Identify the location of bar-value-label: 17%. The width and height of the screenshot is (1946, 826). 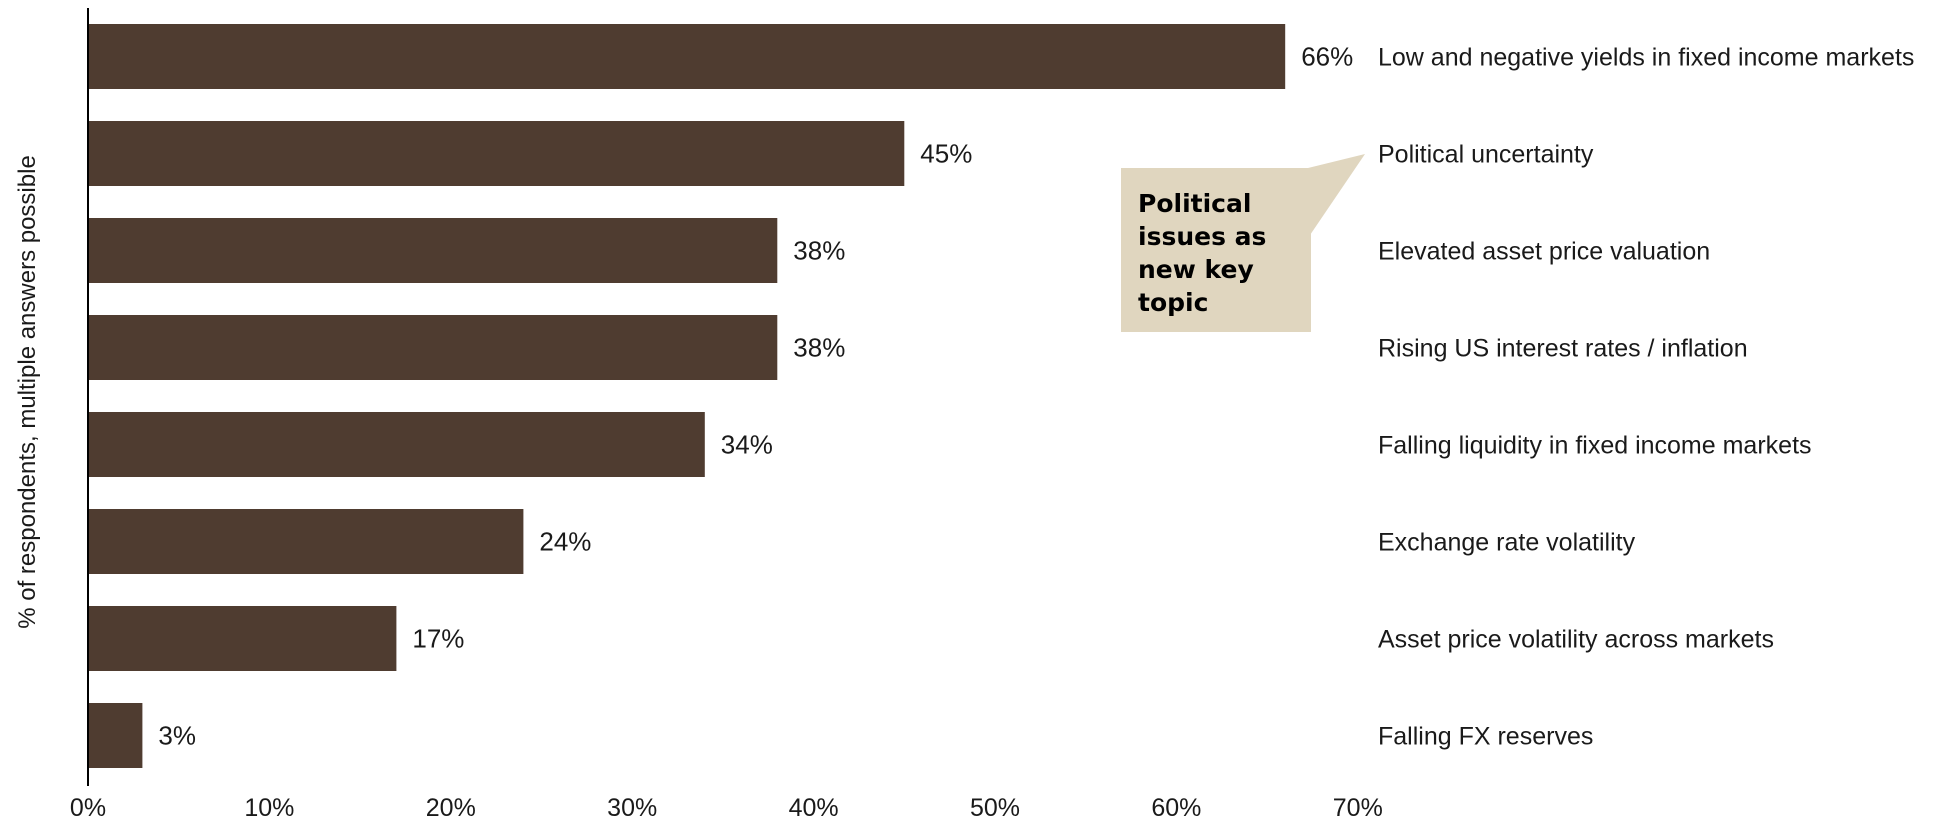
(438, 639).